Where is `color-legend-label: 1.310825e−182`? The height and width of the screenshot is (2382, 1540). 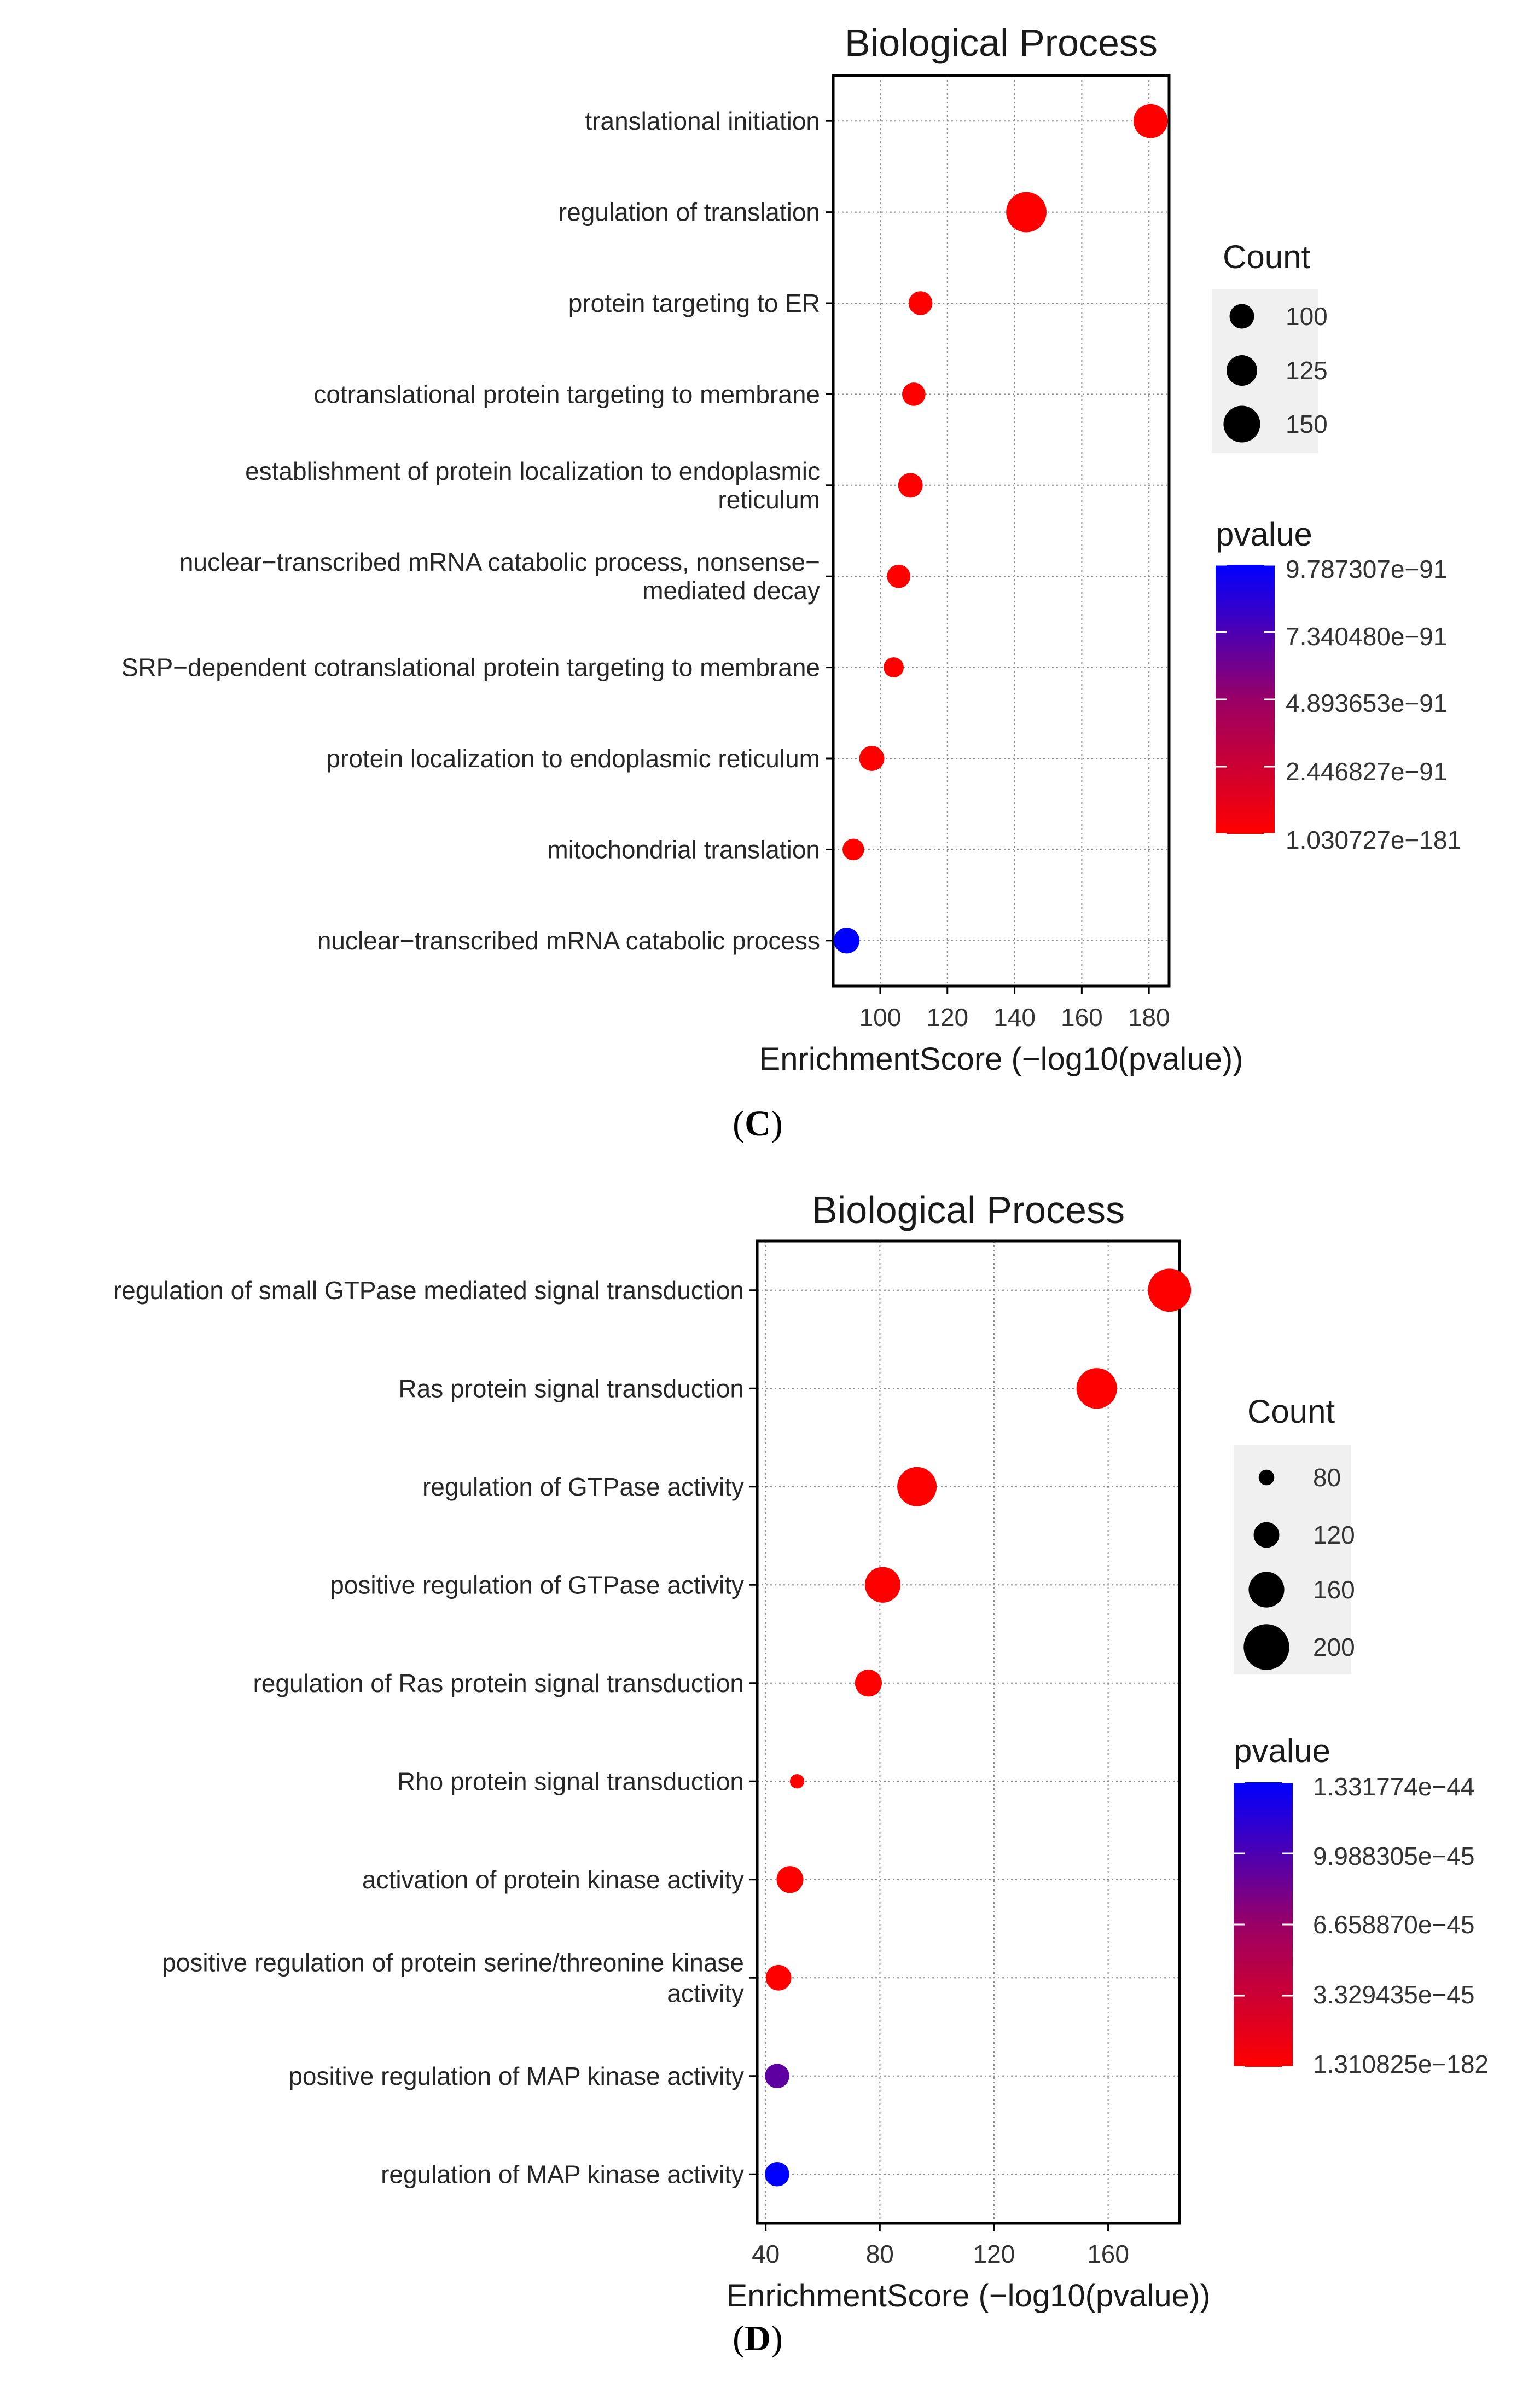 color-legend-label: 1.310825e−182 is located at coordinates (1401, 2064).